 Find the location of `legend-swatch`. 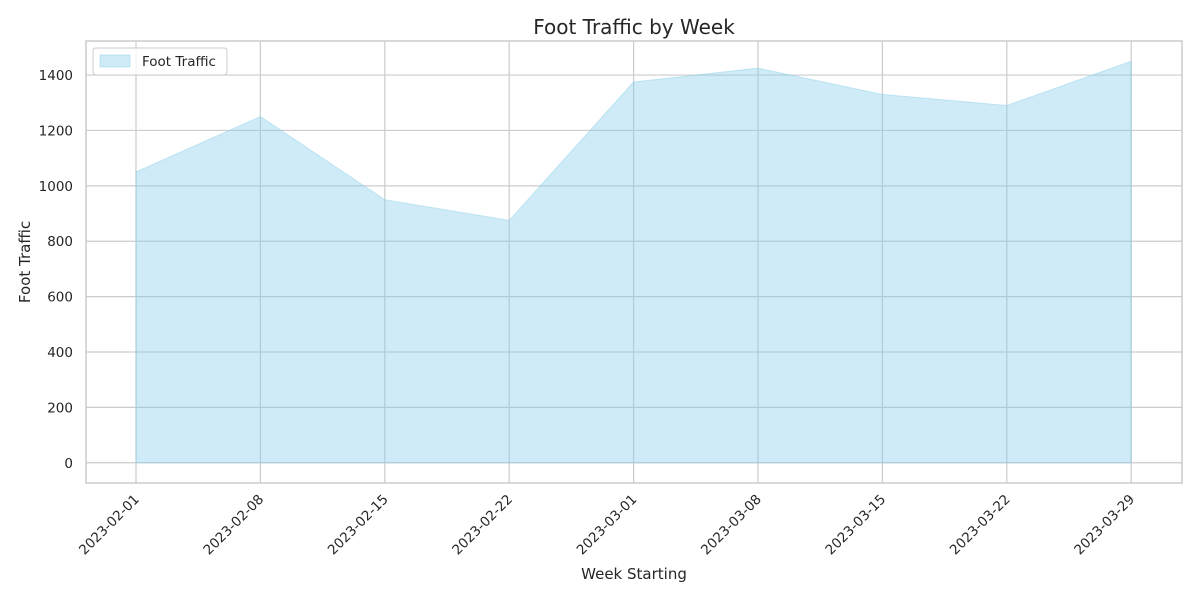

legend-swatch is located at coordinates (115, 61).